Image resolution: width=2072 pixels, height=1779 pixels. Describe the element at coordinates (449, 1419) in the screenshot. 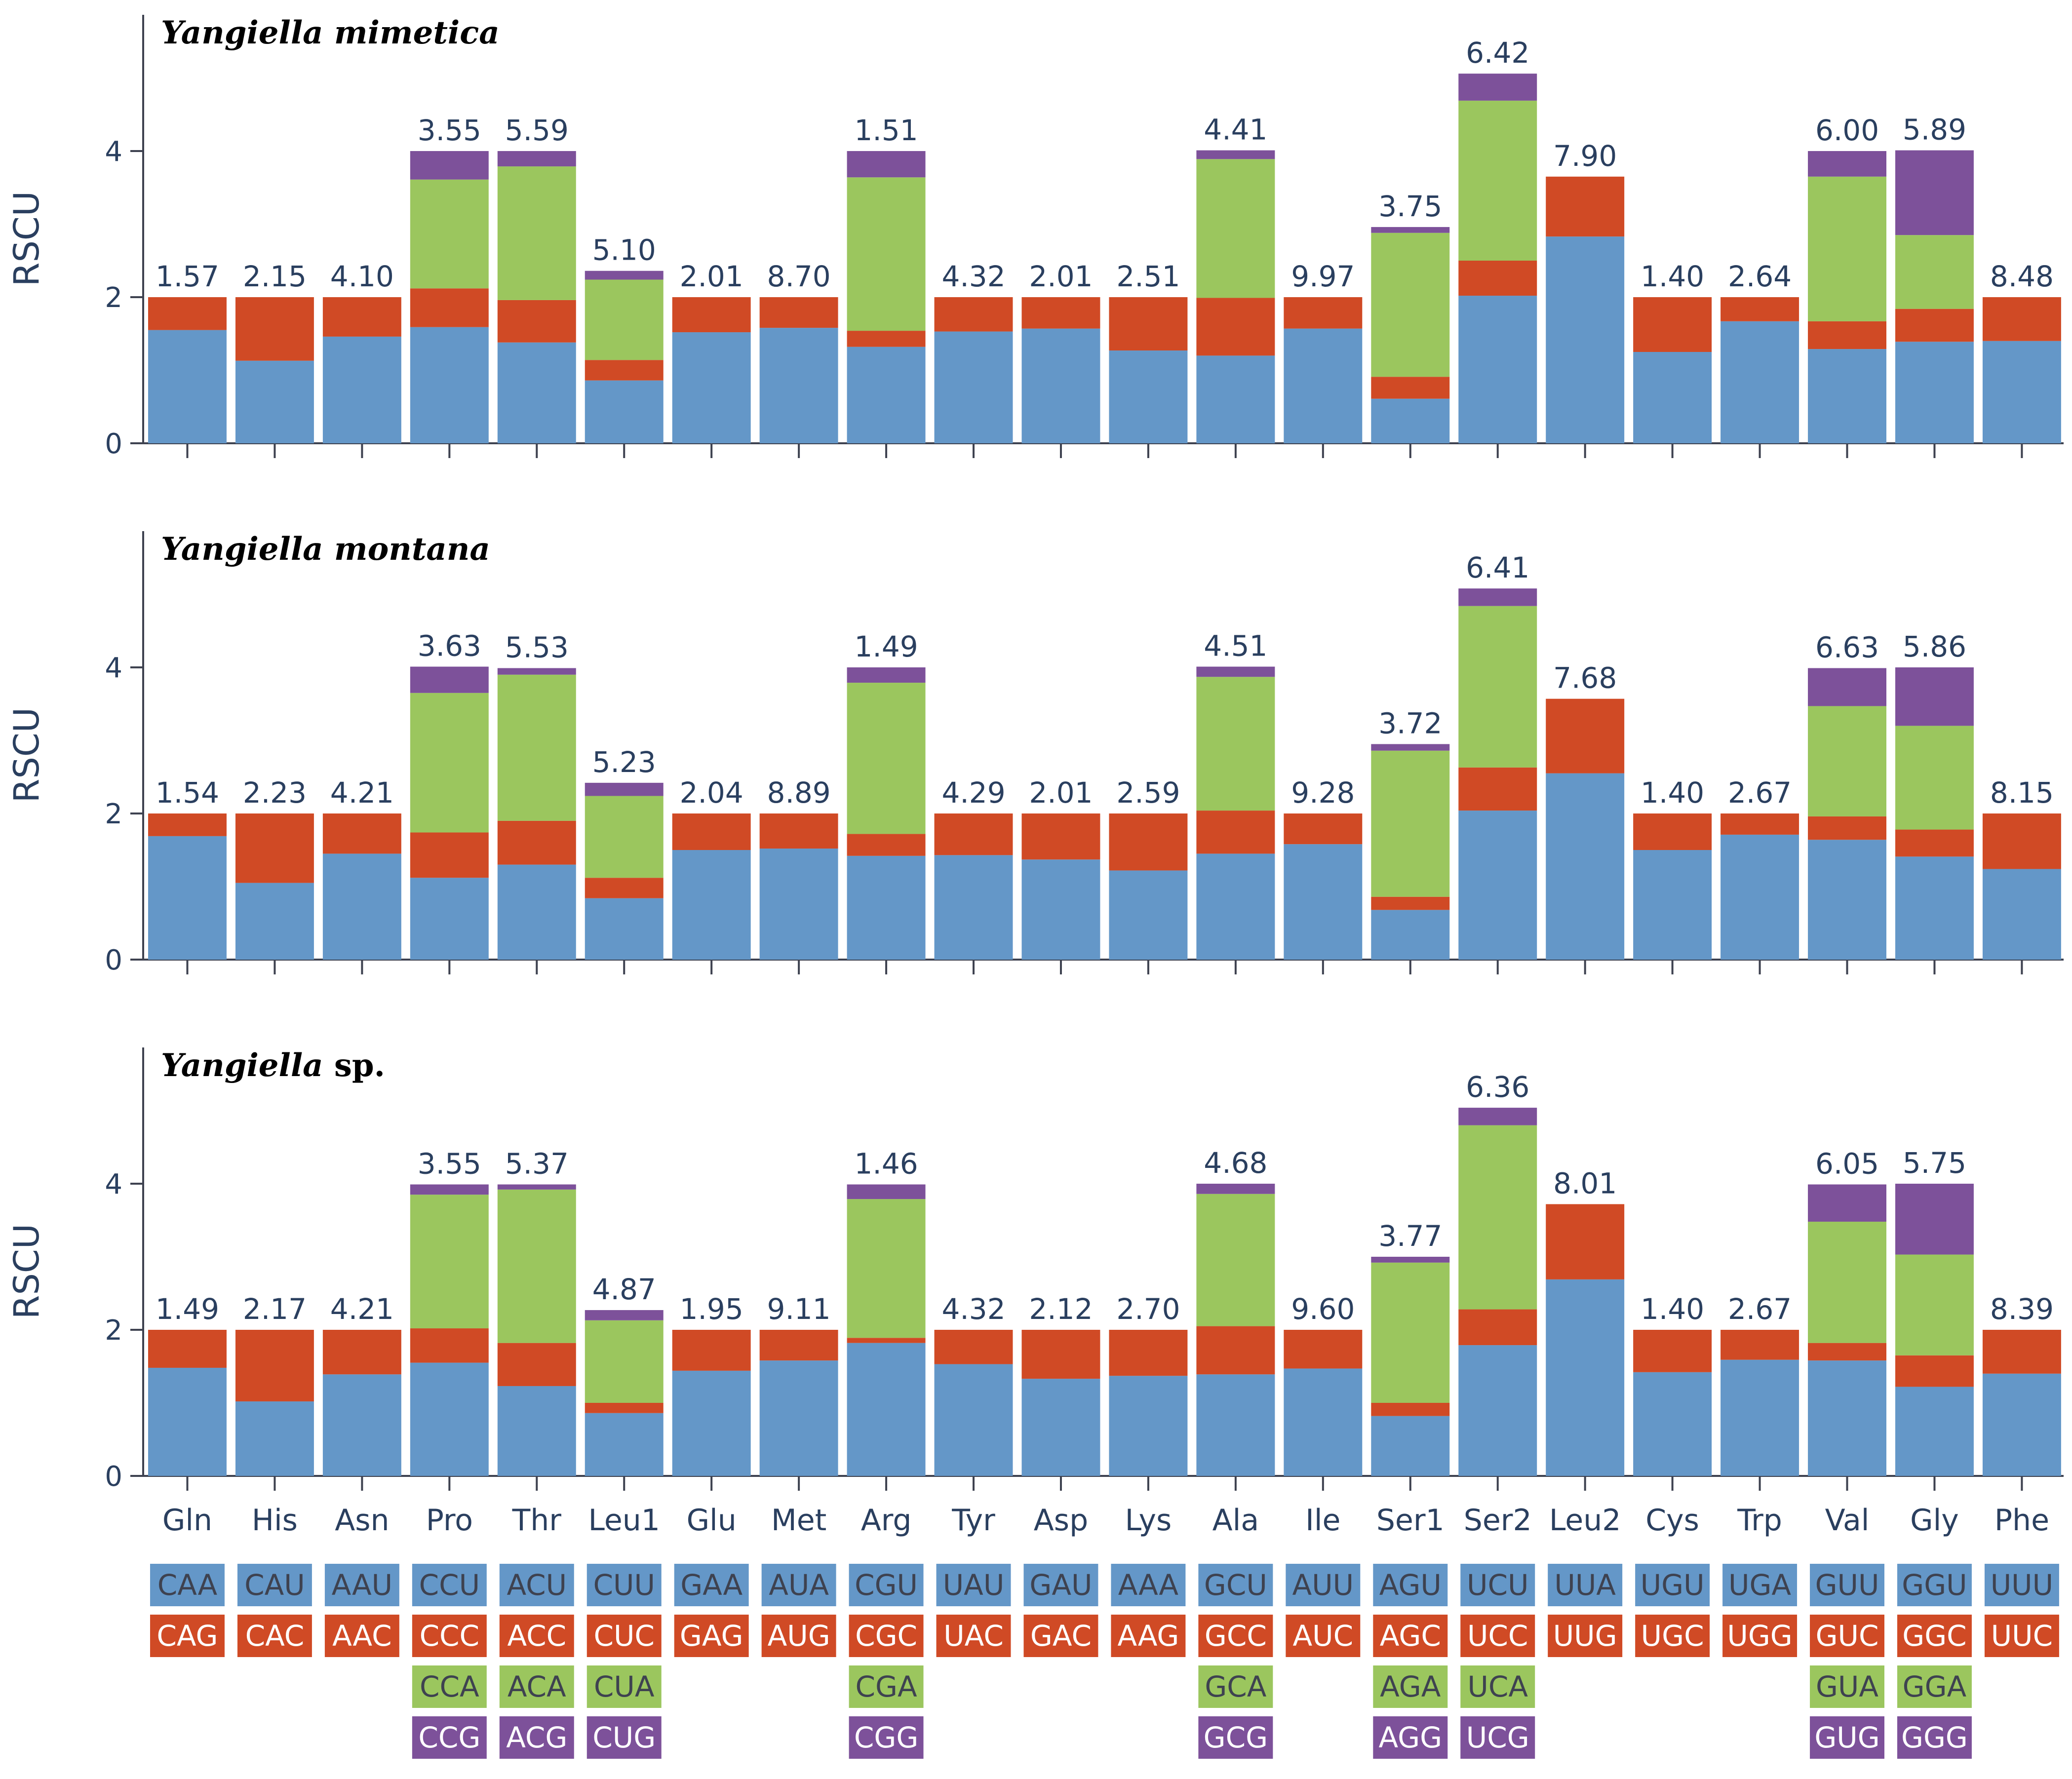

I see `bar-pro-seg1` at that location.